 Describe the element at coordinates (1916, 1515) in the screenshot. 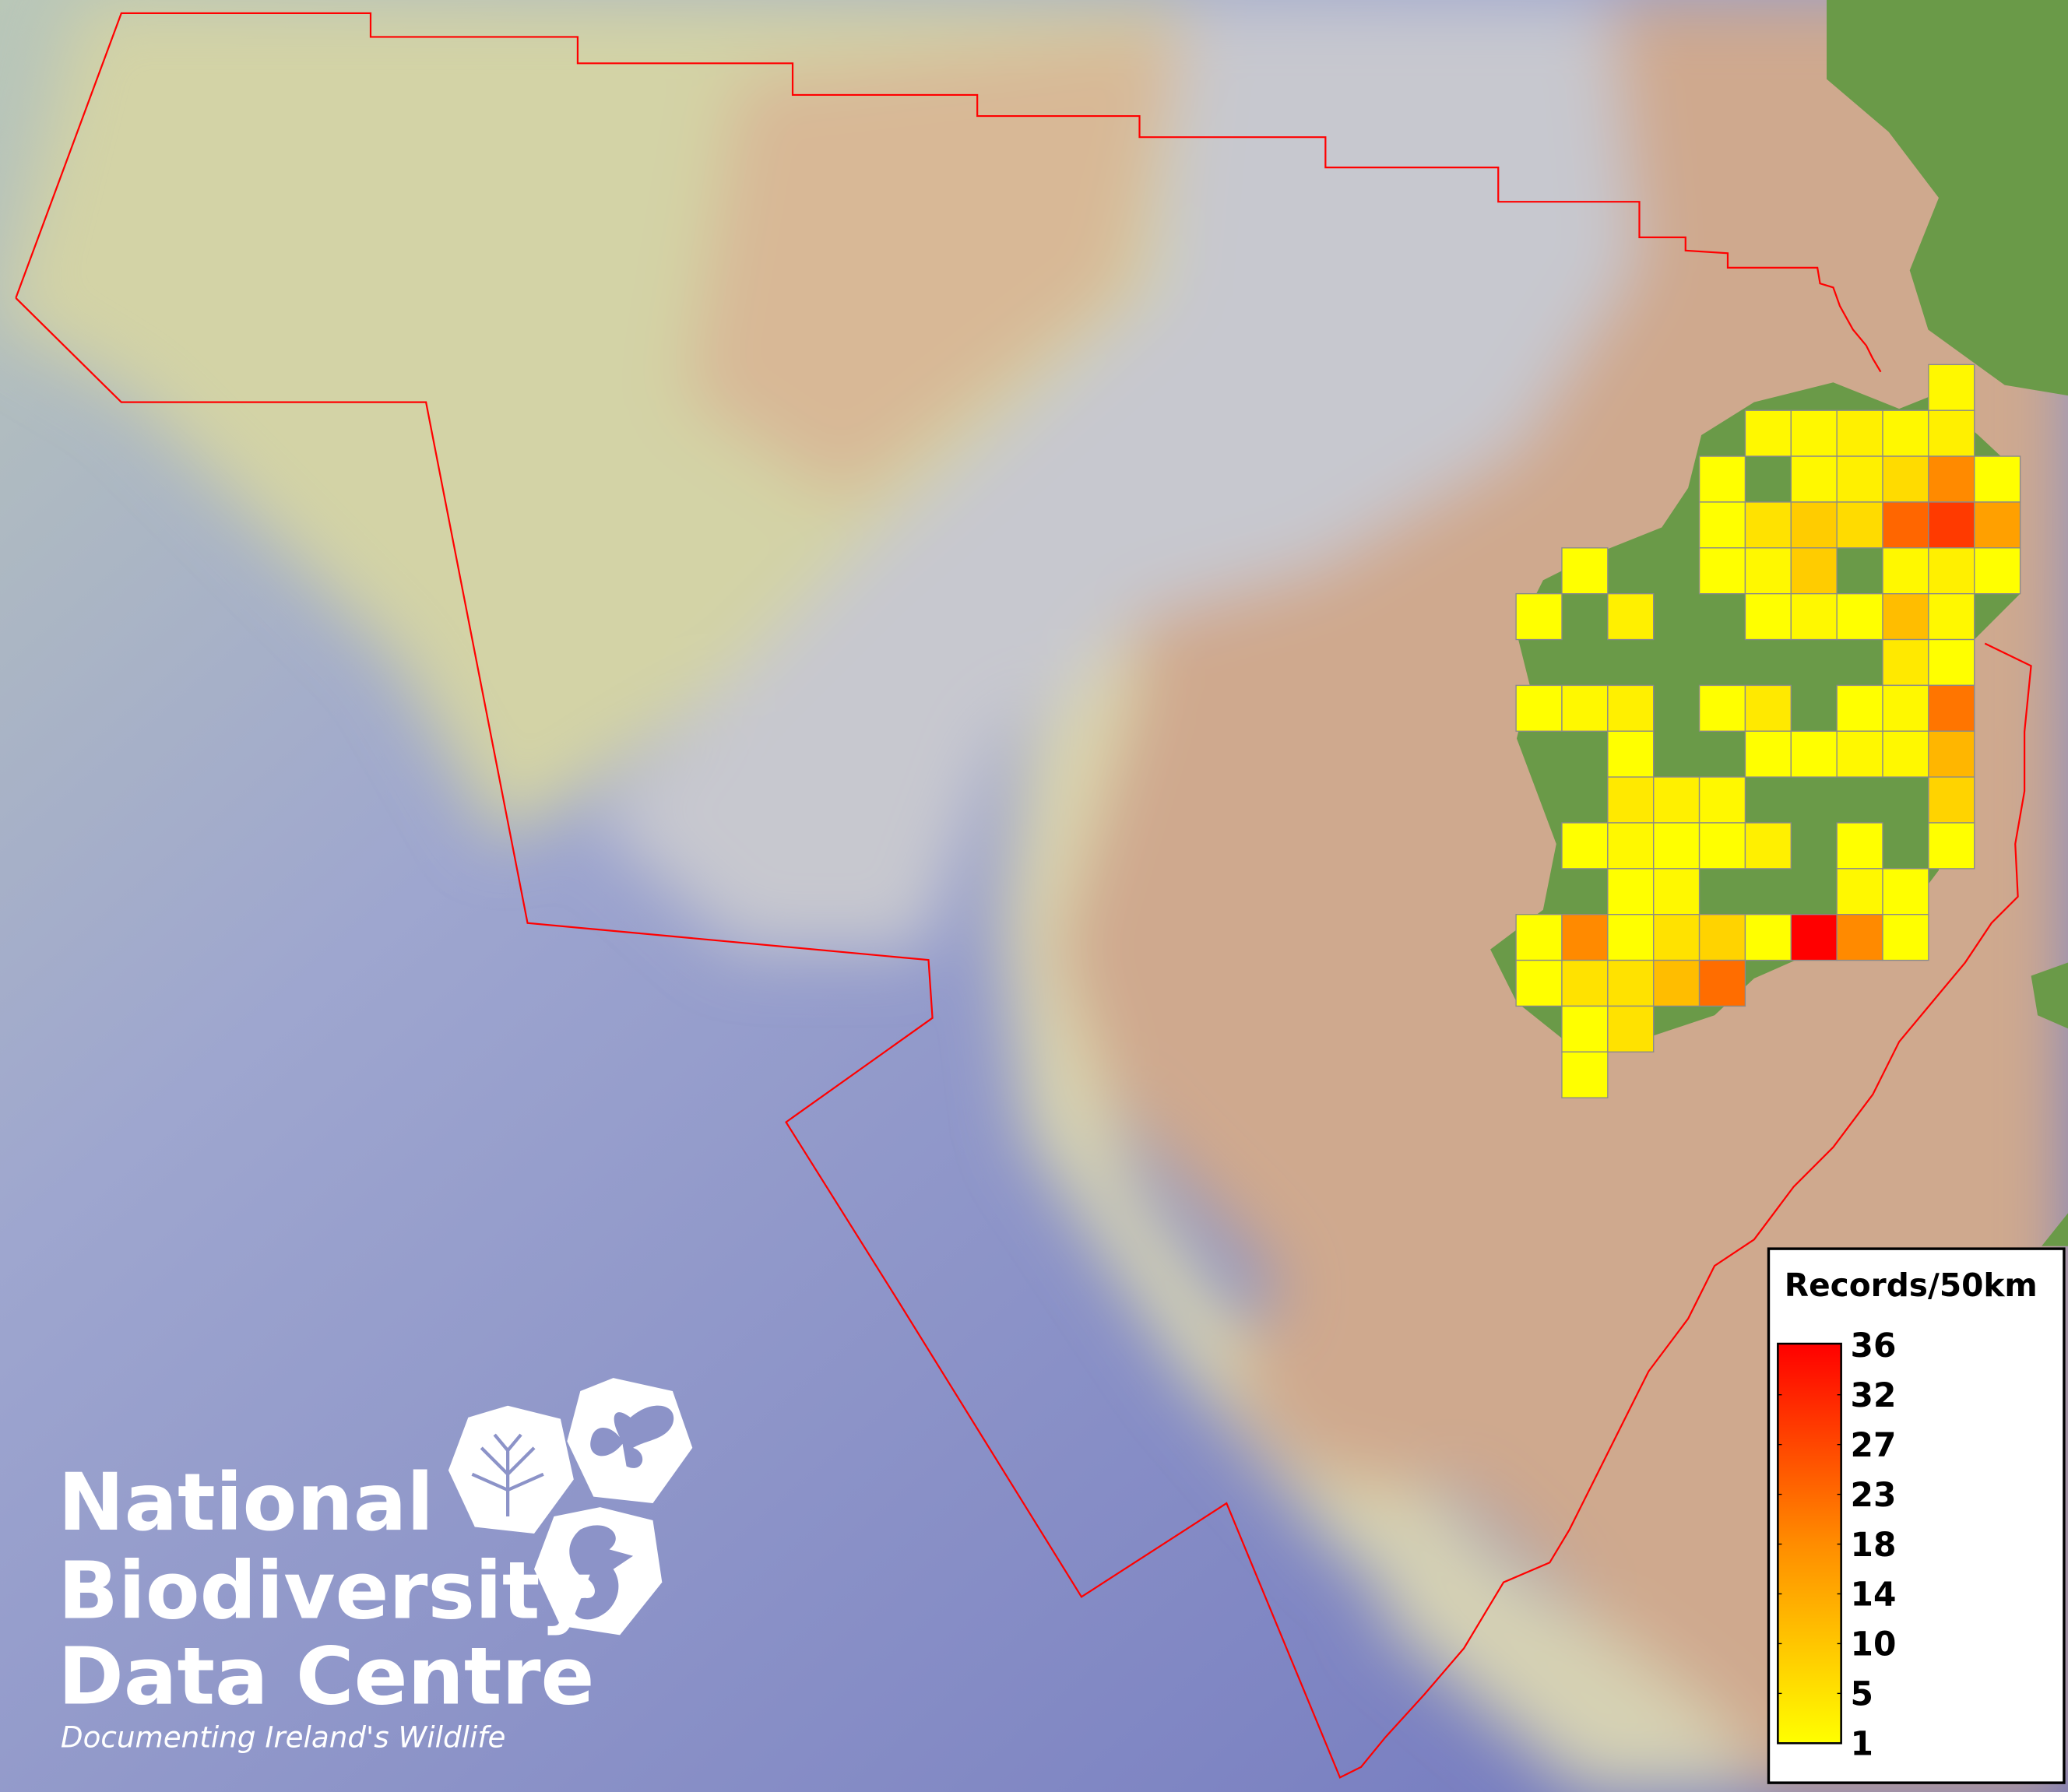

I see `legend: Records/50km 36 32 27 23 18 14 10 5 1` at that location.